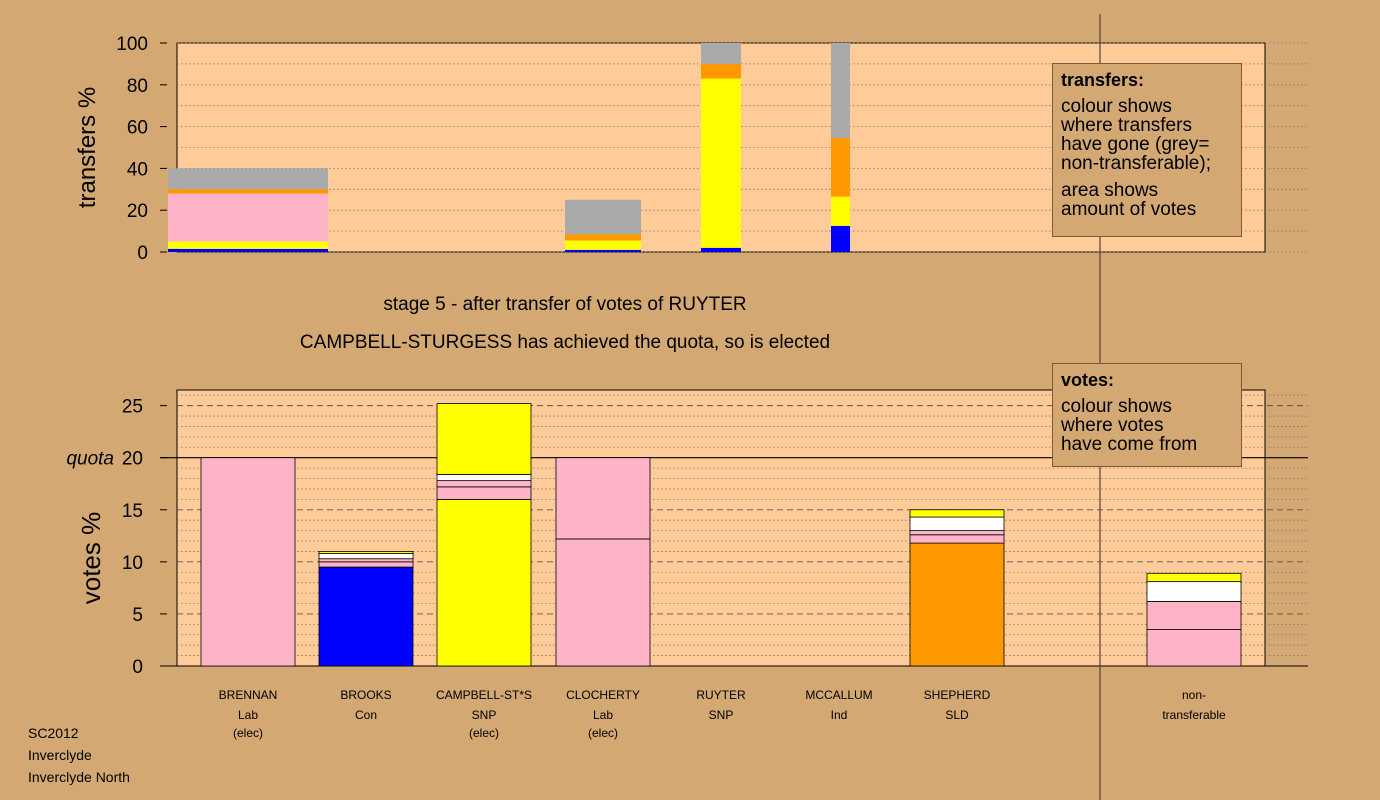 The height and width of the screenshot is (800, 1380). What do you see at coordinates (1116, 106) in the screenshot?
I see `transfers-legend-line: colour shows` at bounding box center [1116, 106].